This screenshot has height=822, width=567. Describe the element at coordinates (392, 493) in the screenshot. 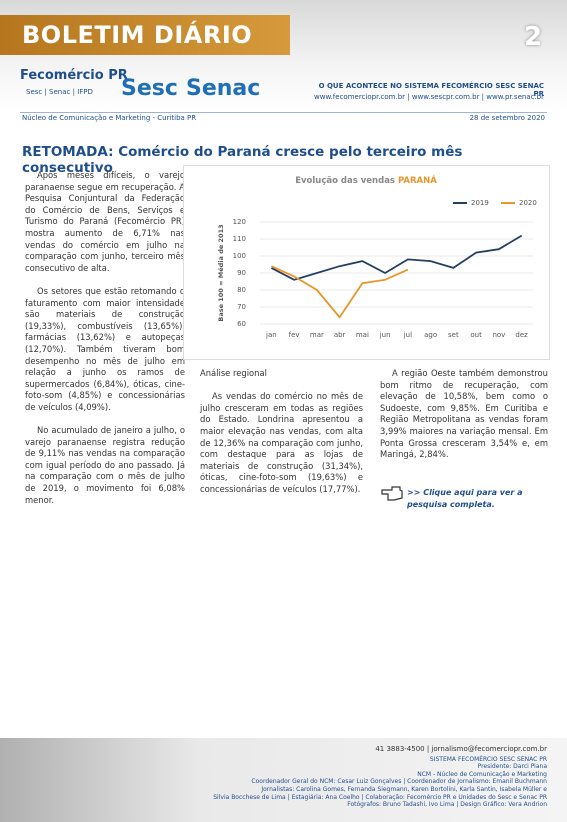

I see `hand-icon` at that location.